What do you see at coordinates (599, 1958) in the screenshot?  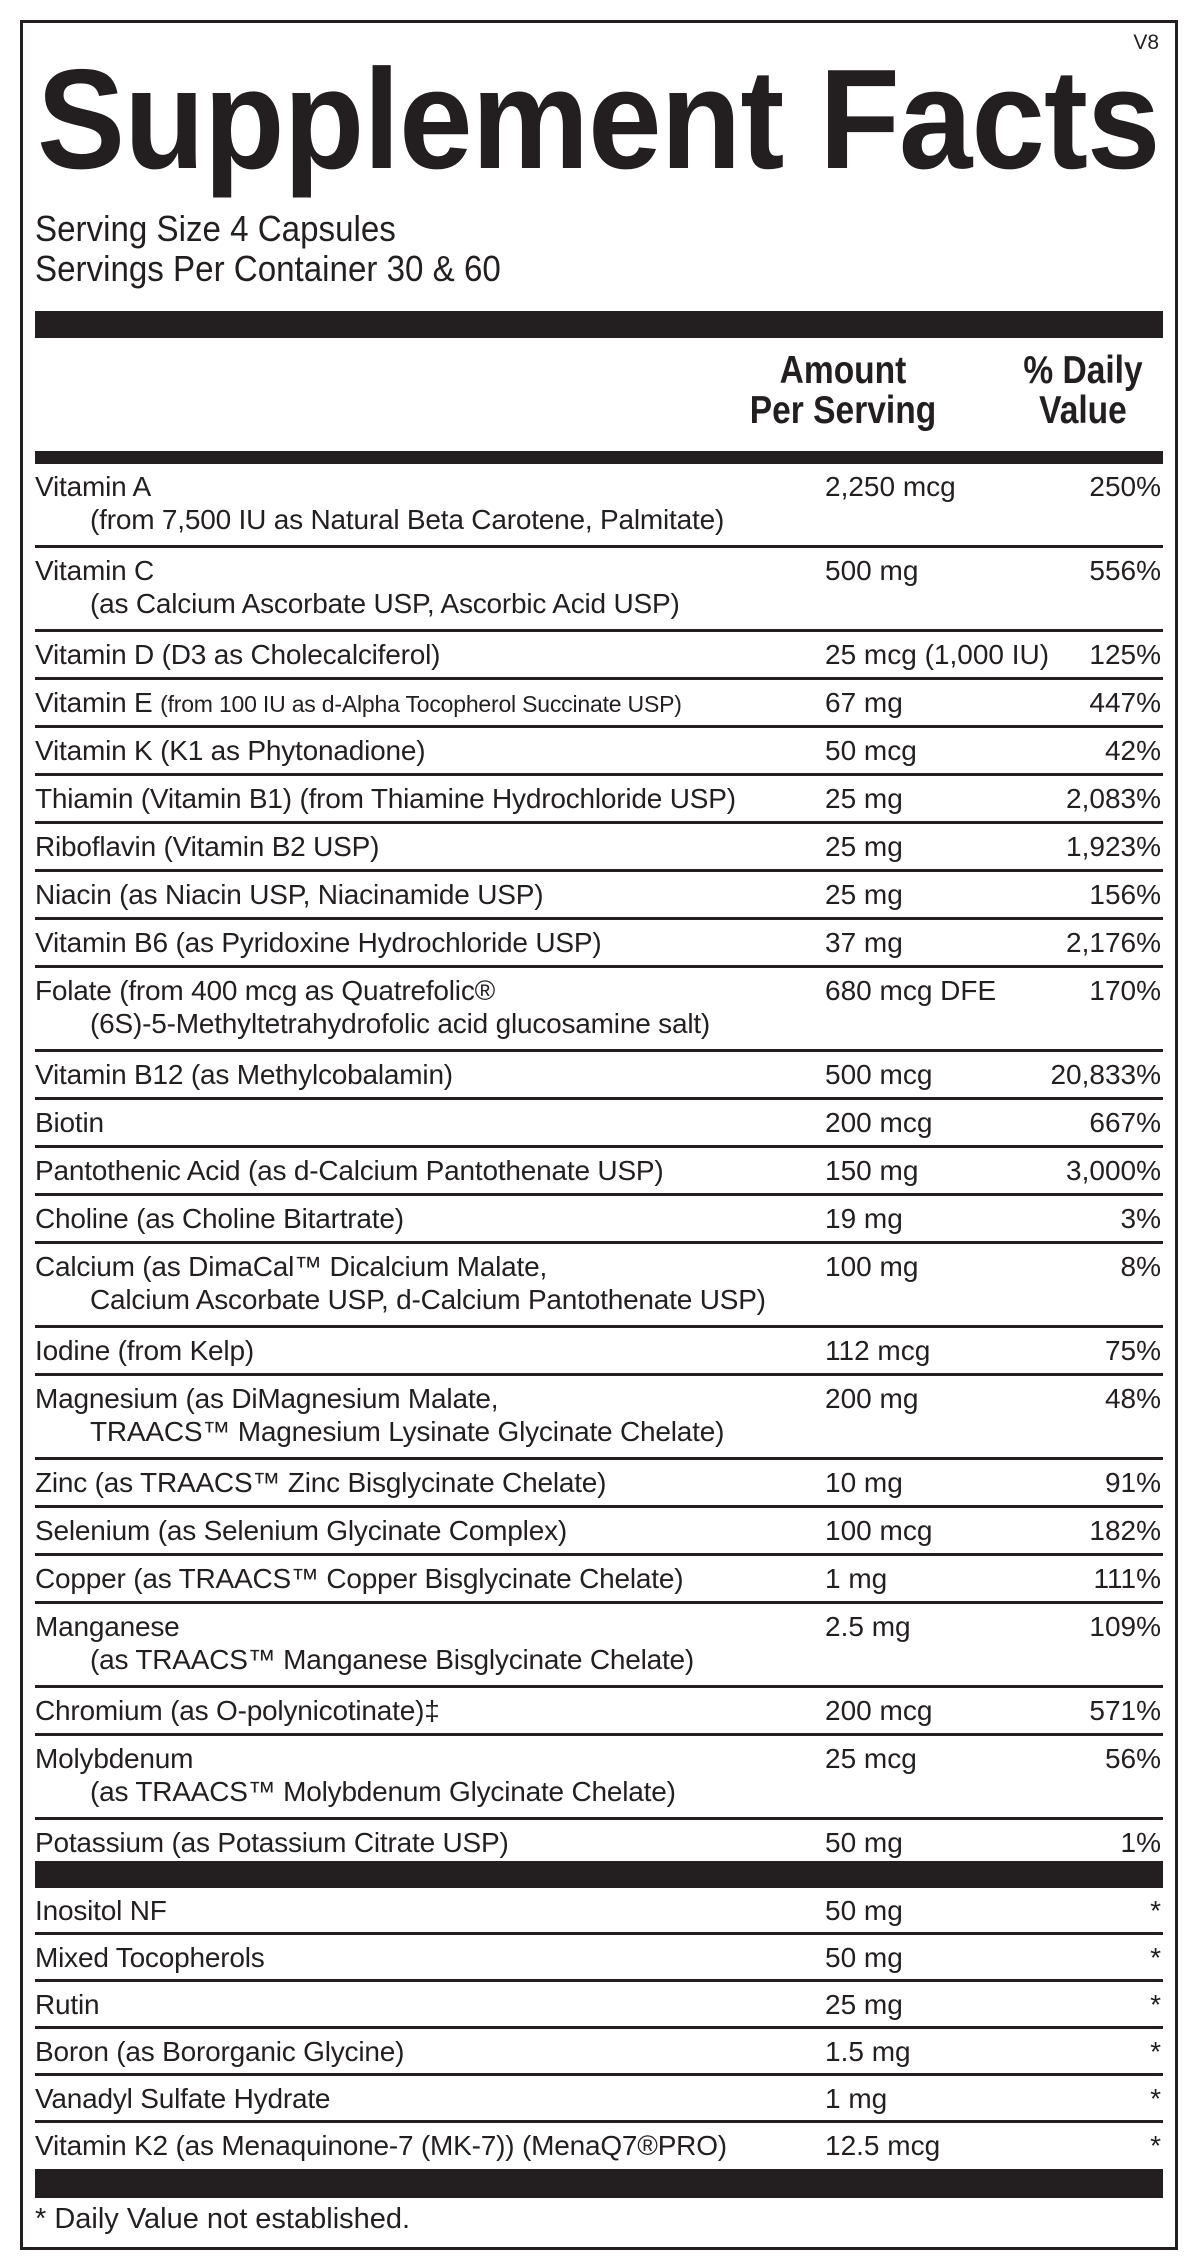 I see `nutrient-row: Mixed Tocopherols 50 mg *` at bounding box center [599, 1958].